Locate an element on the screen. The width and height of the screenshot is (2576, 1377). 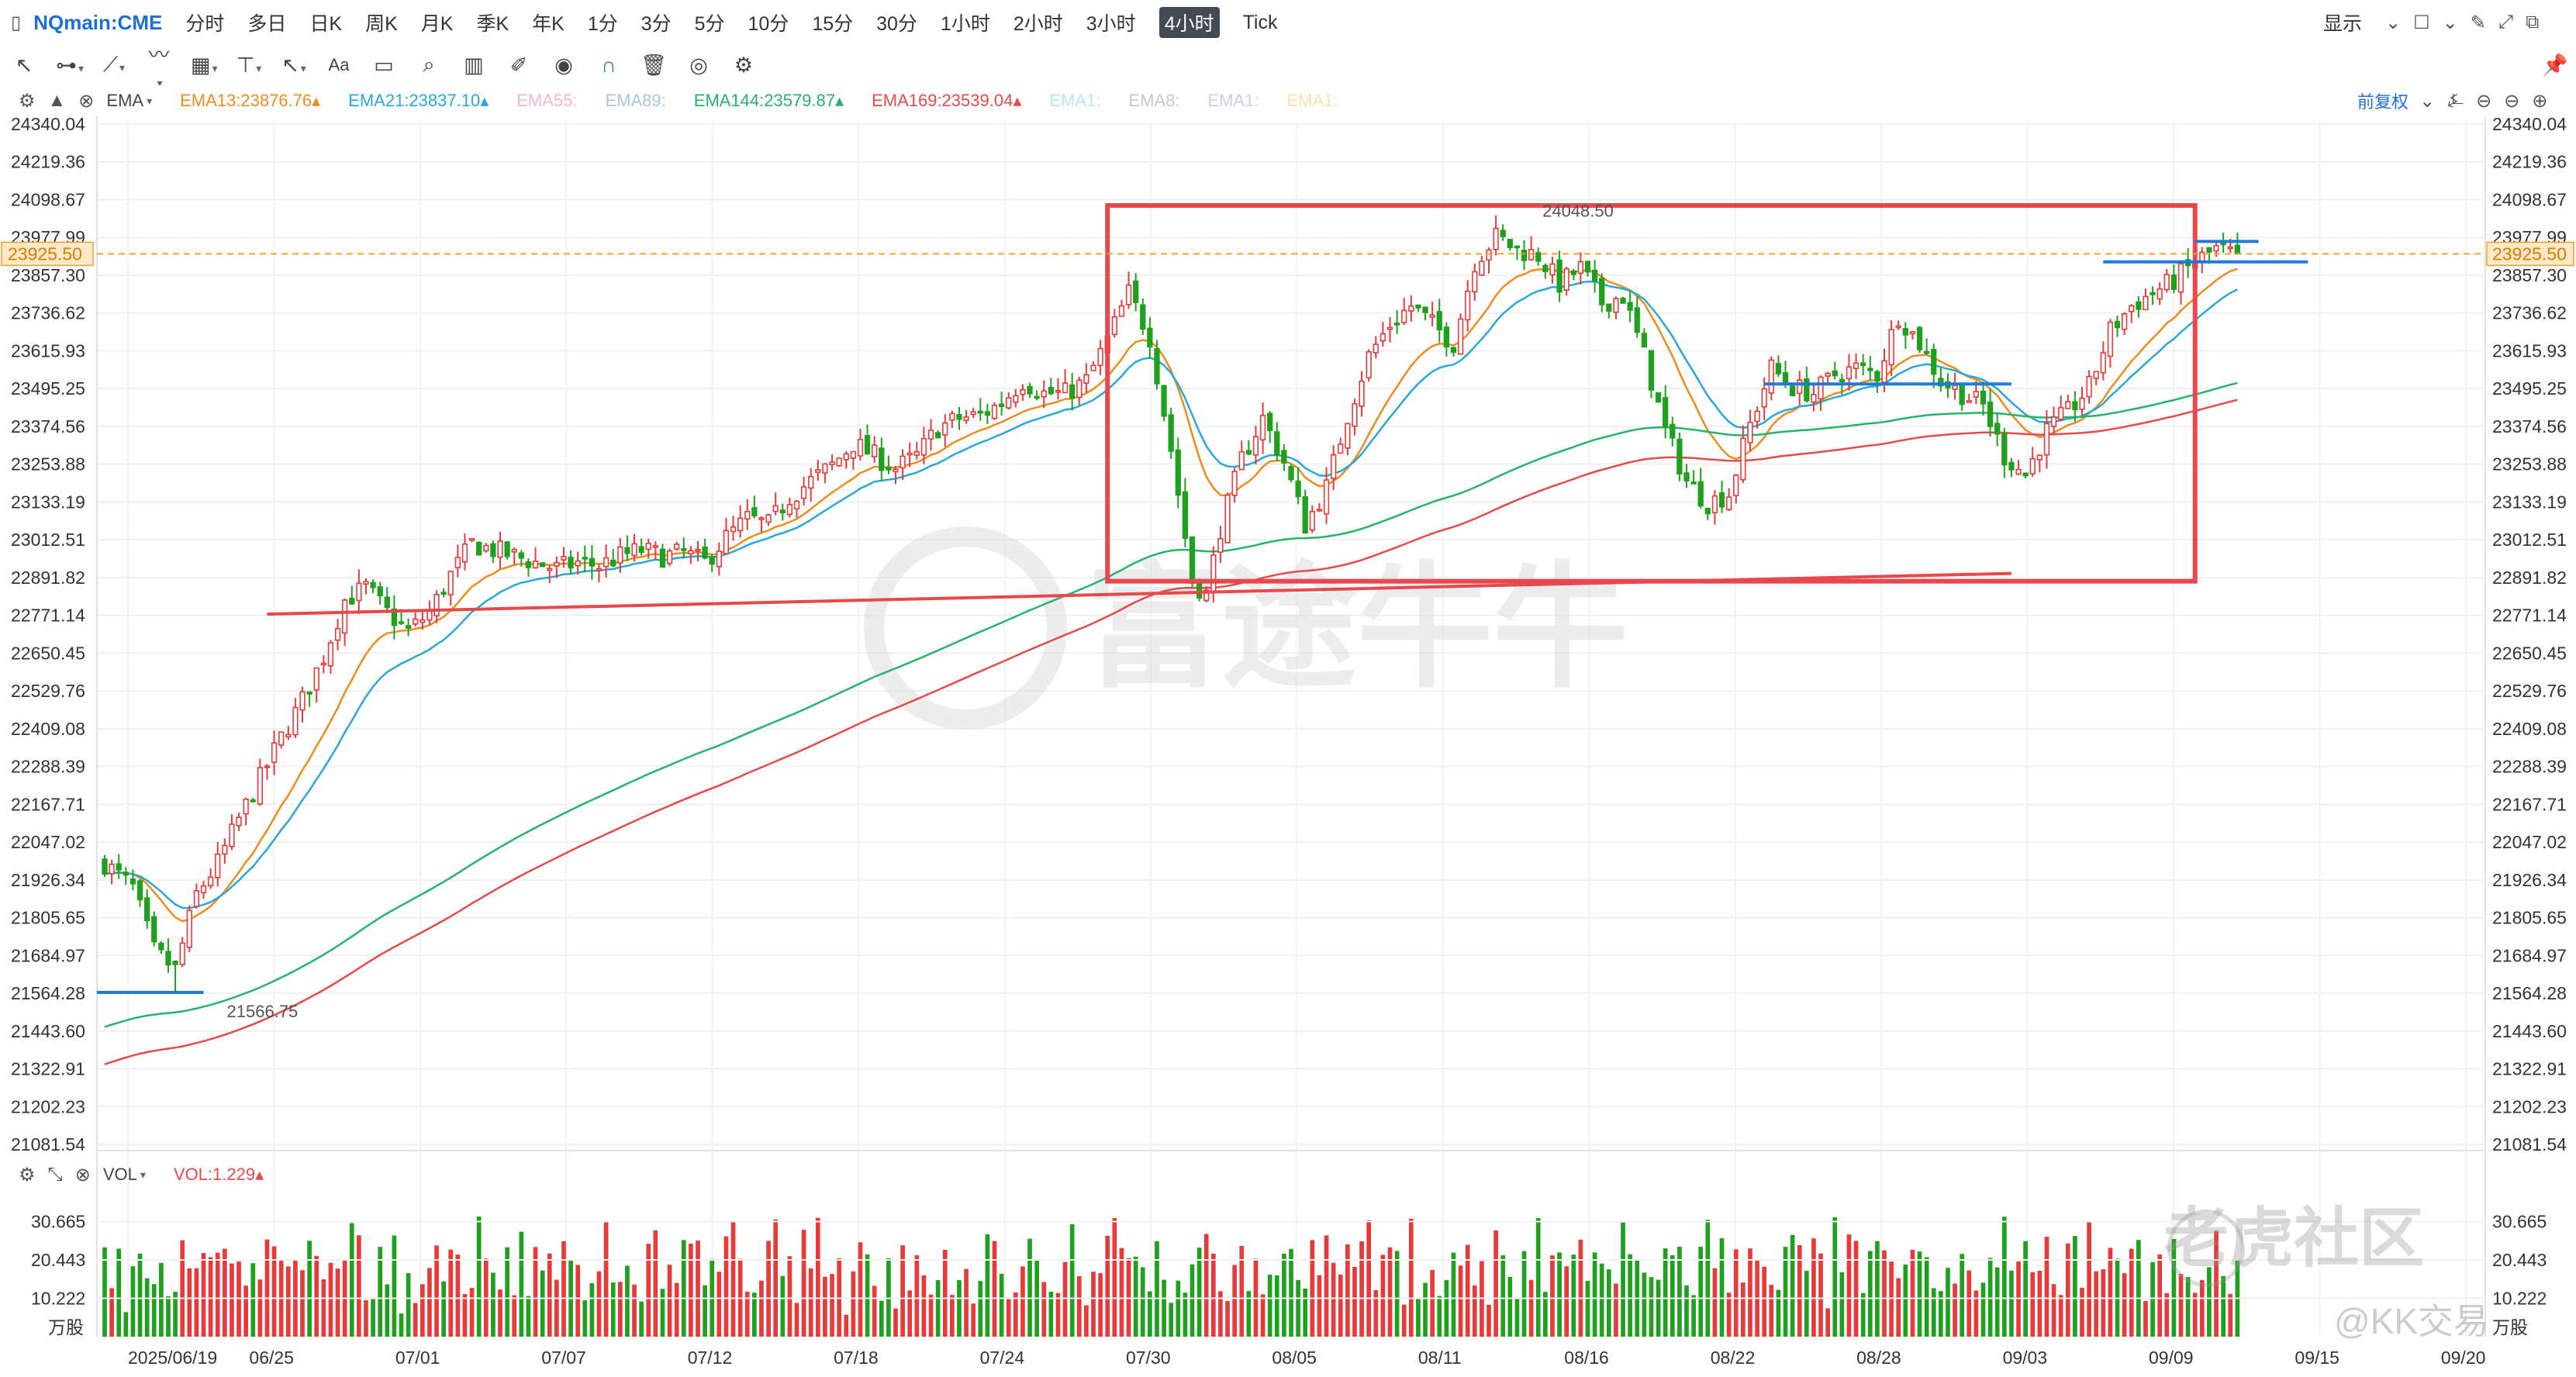
measure-tool-icon: ▦ ▾ is located at coordinates (205, 65).